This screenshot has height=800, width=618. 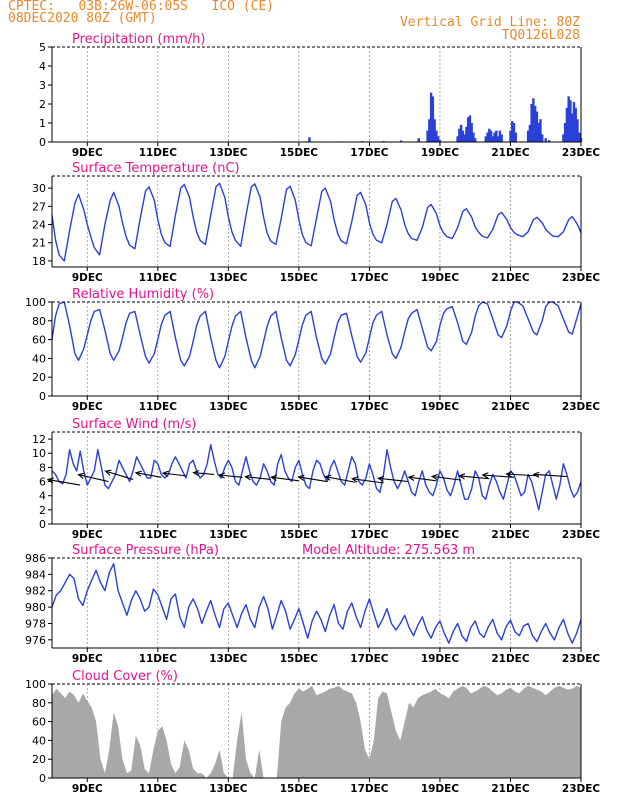 I want to click on y-tick-label: 21, so click(x=39, y=243).